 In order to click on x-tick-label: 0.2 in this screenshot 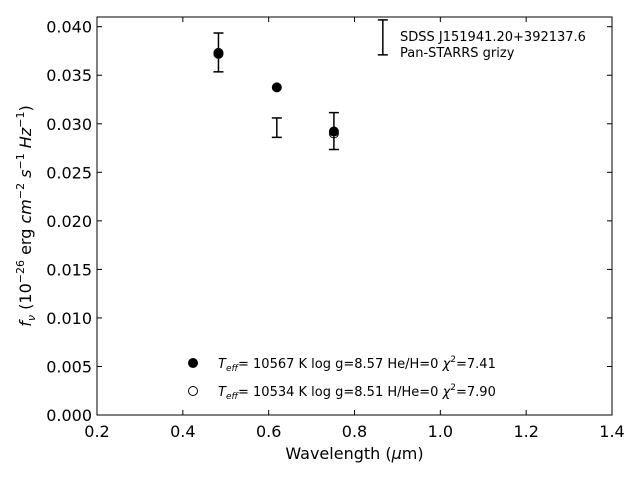, I will do `click(96, 431)`.